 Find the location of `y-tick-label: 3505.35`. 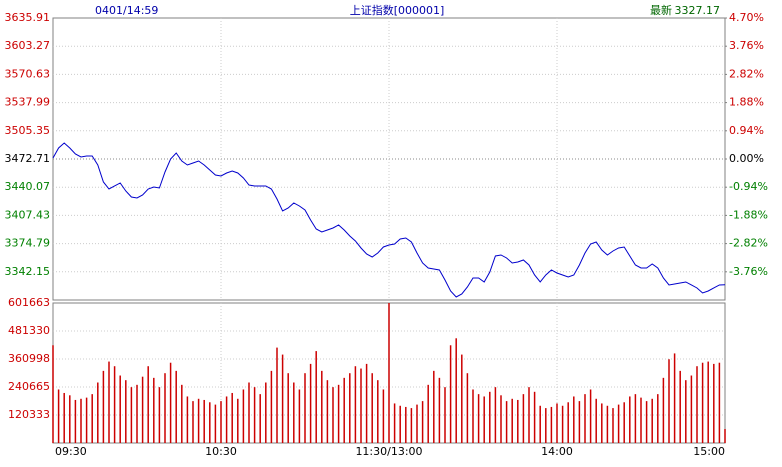

y-tick-label: 3505.35 is located at coordinates (28, 130).